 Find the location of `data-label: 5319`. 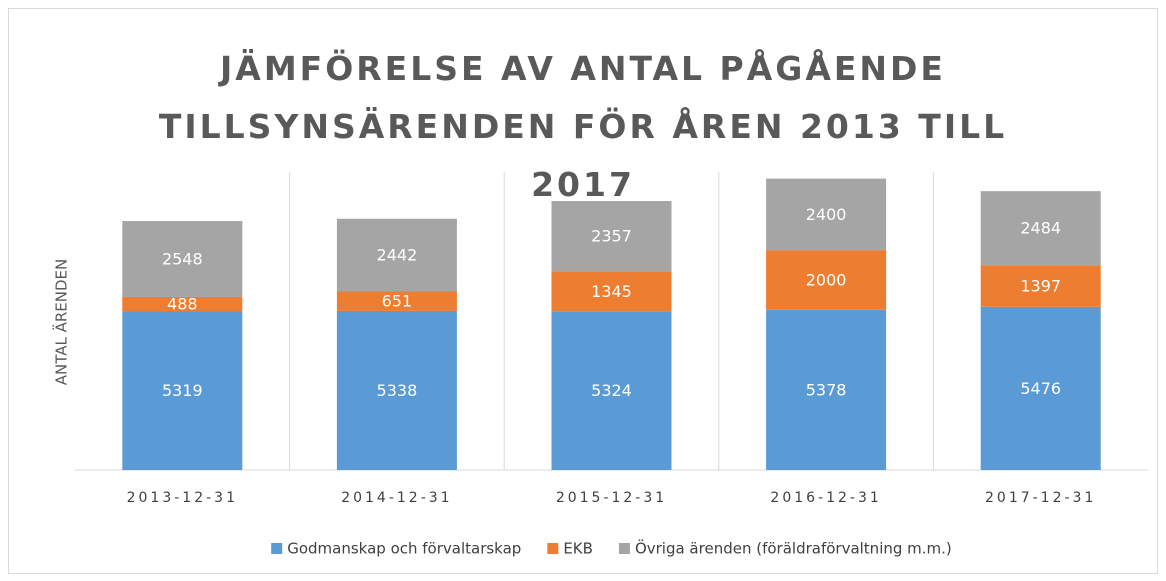

data-label: 5319 is located at coordinates (182, 390).